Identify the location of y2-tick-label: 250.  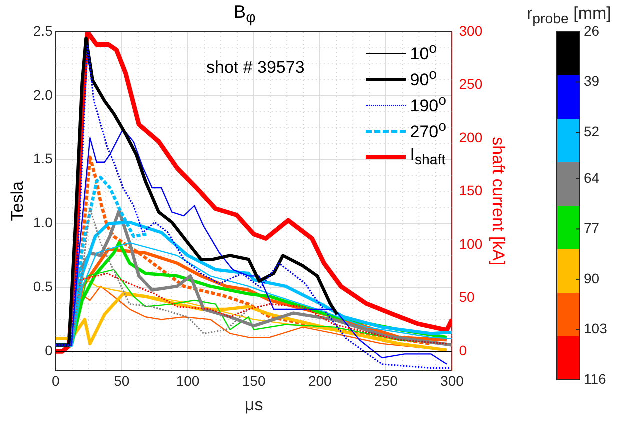
(471, 84).